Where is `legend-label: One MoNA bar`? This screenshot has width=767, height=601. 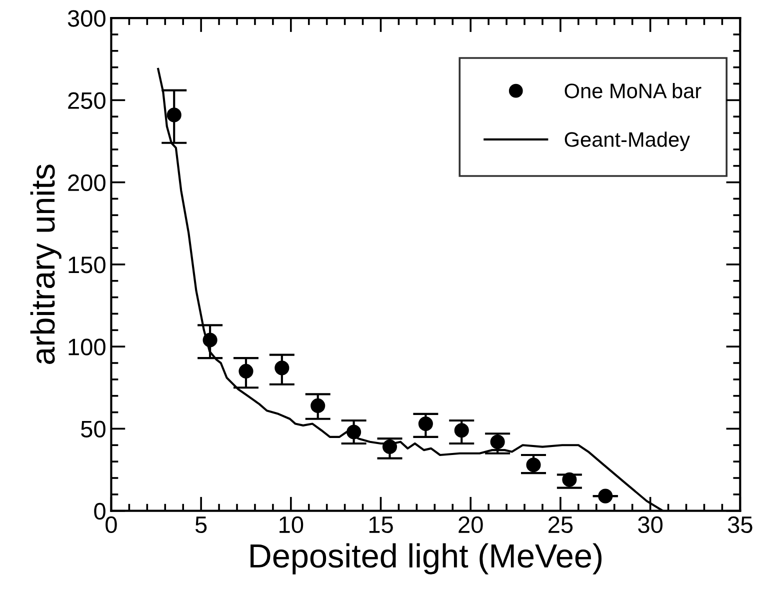
legend-label: One MoNA bar is located at coordinates (633, 90).